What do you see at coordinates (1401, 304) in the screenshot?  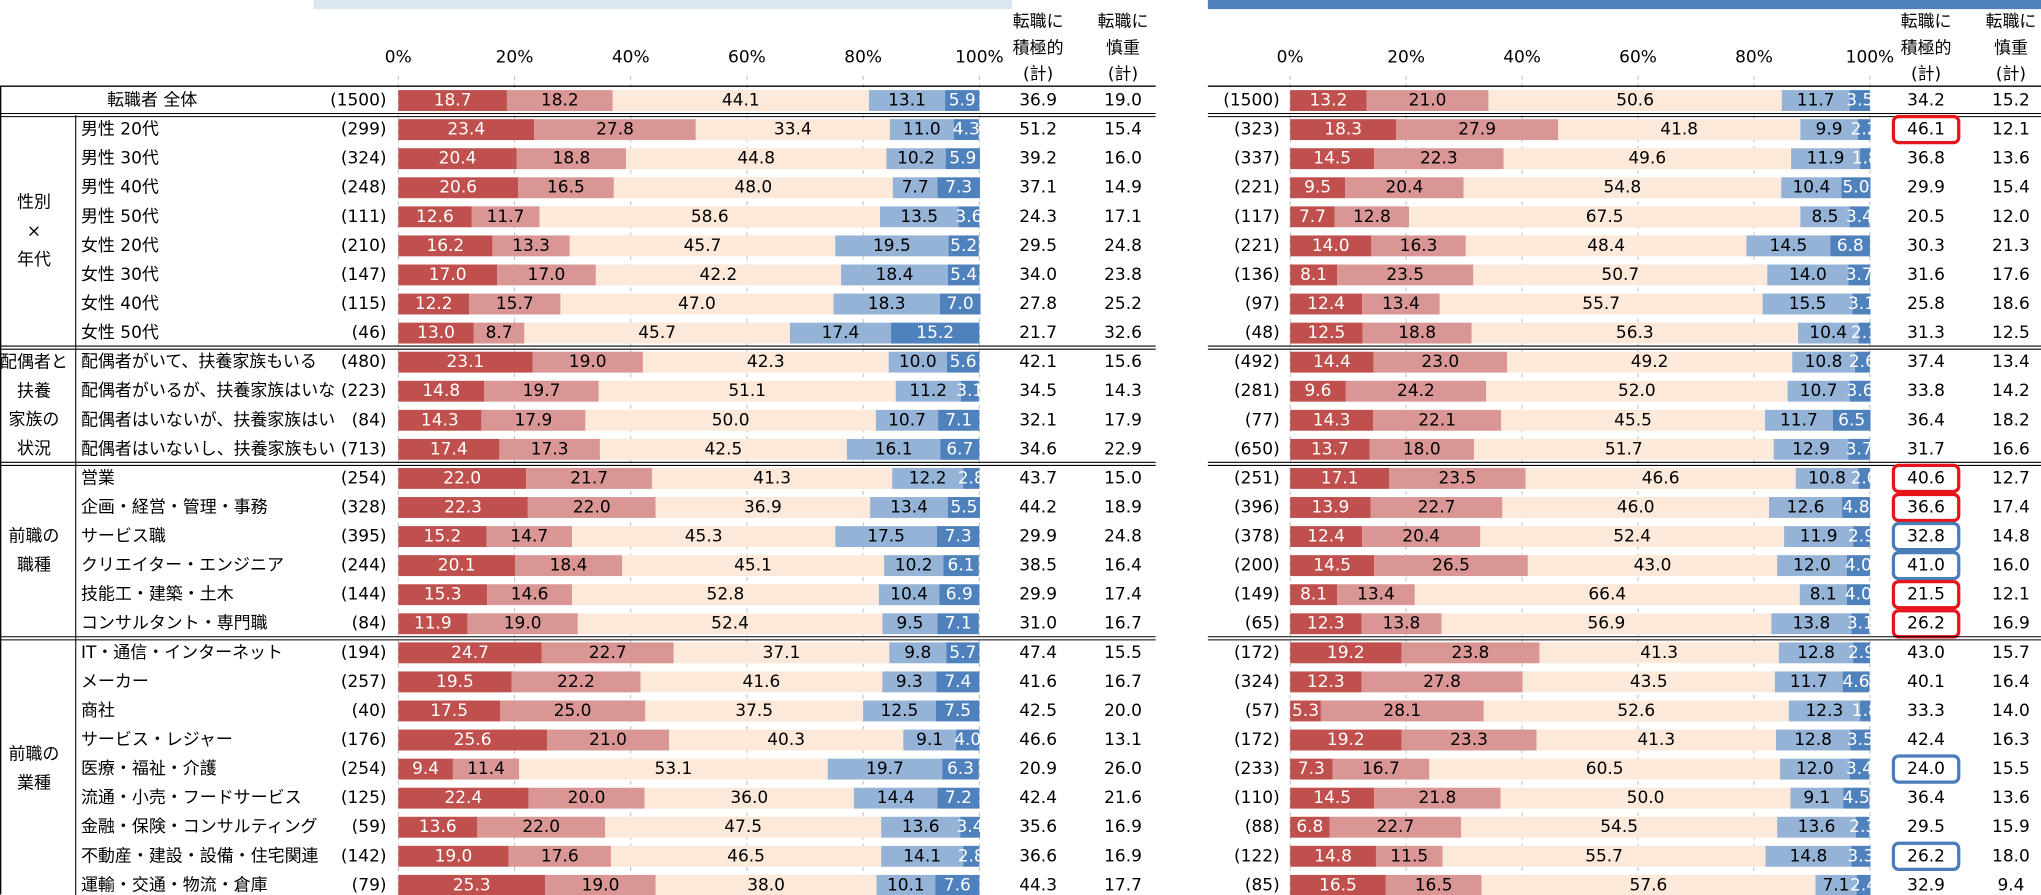 I see `value-label: 13.4` at bounding box center [1401, 304].